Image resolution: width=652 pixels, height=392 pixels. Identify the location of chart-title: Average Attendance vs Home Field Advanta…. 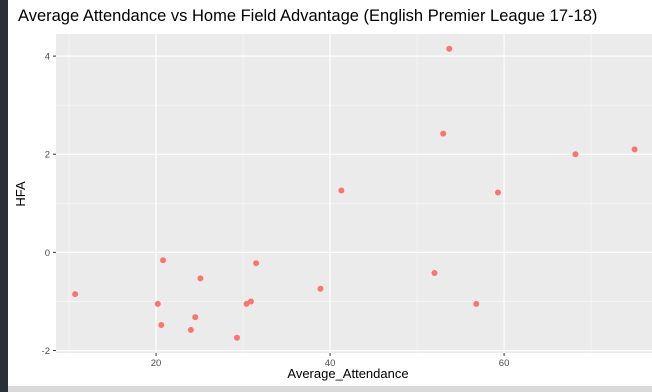
(307, 16).